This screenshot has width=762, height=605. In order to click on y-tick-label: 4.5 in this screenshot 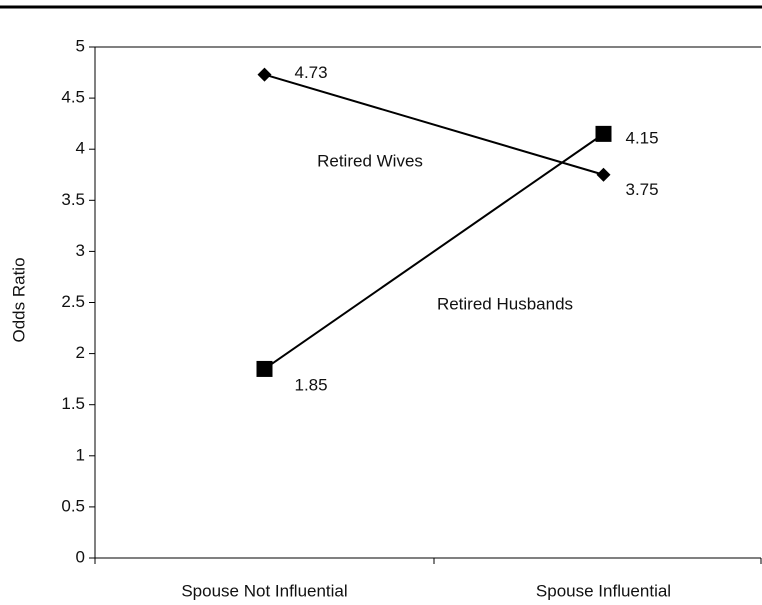, I will do `click(73, 97)`.